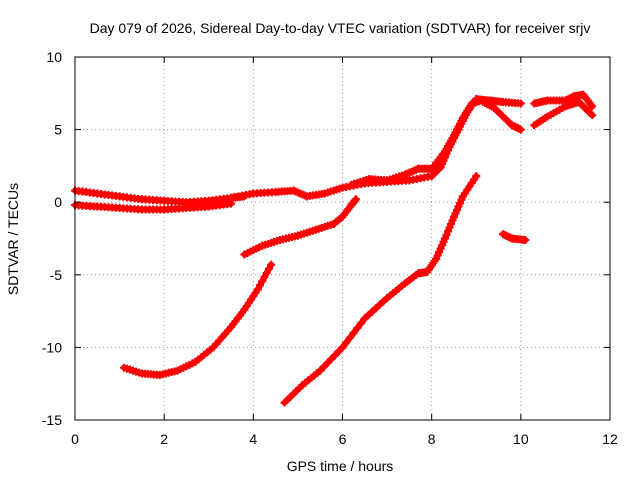  Describe the element at coordinates (300, 227) in the screenshot. I see `series-arc-short-rise` at that location.